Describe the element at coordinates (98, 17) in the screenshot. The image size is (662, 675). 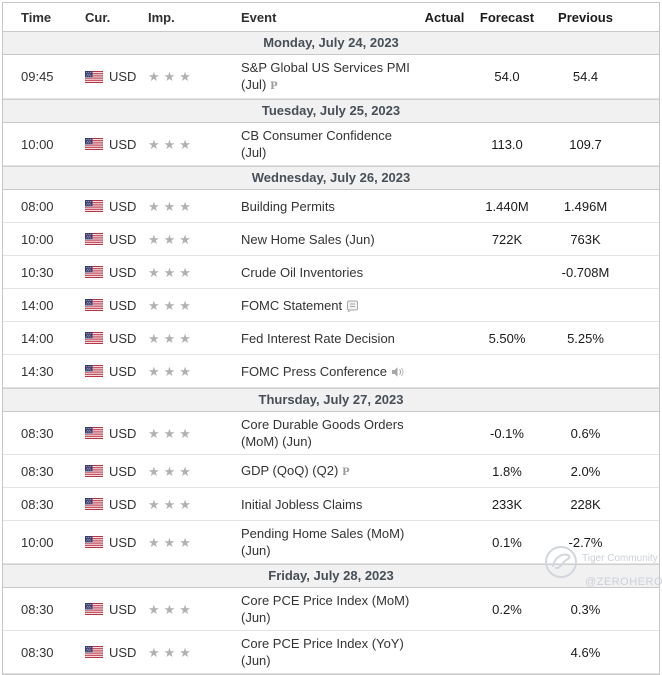
I see `column-header-currency: Cur.` at that location.